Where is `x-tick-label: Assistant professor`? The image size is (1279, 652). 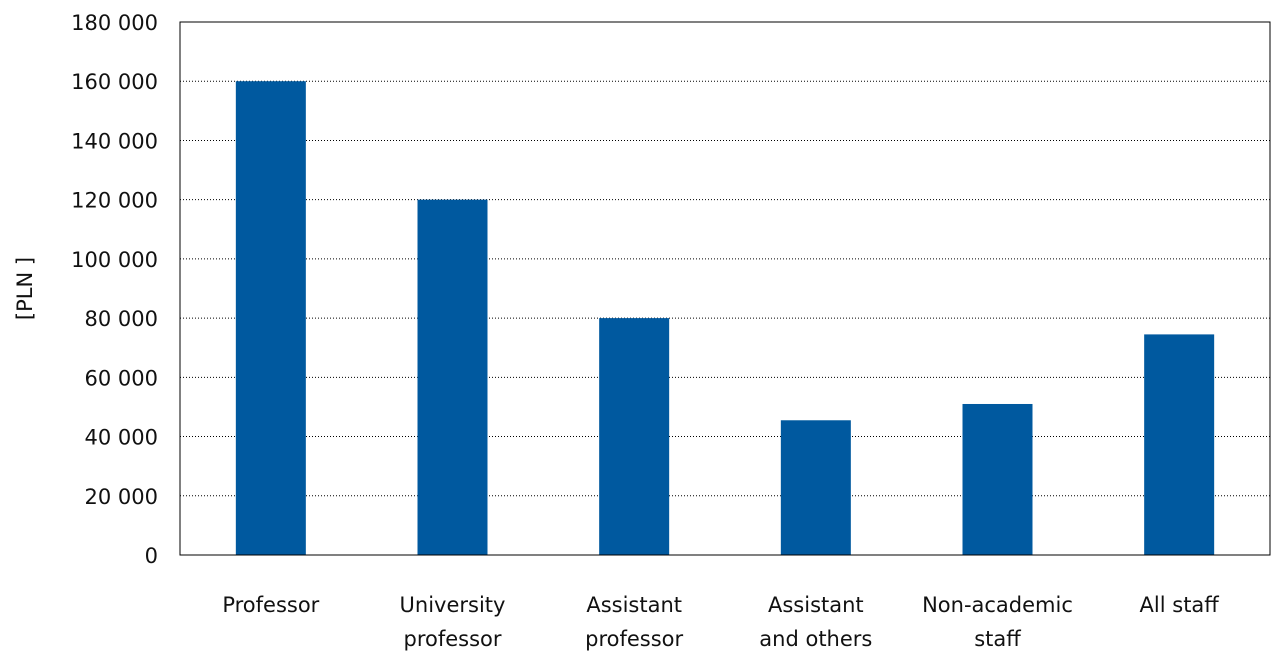
x-tick-label: Assistant professor is located at coordinates (634, 622).